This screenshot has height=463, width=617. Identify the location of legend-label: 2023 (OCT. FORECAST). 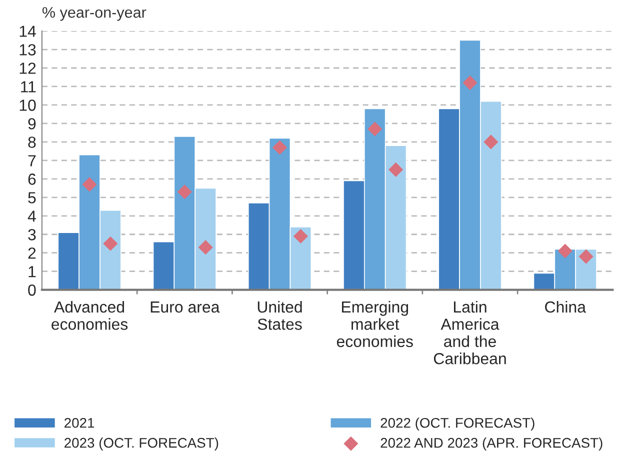
(141, 444).